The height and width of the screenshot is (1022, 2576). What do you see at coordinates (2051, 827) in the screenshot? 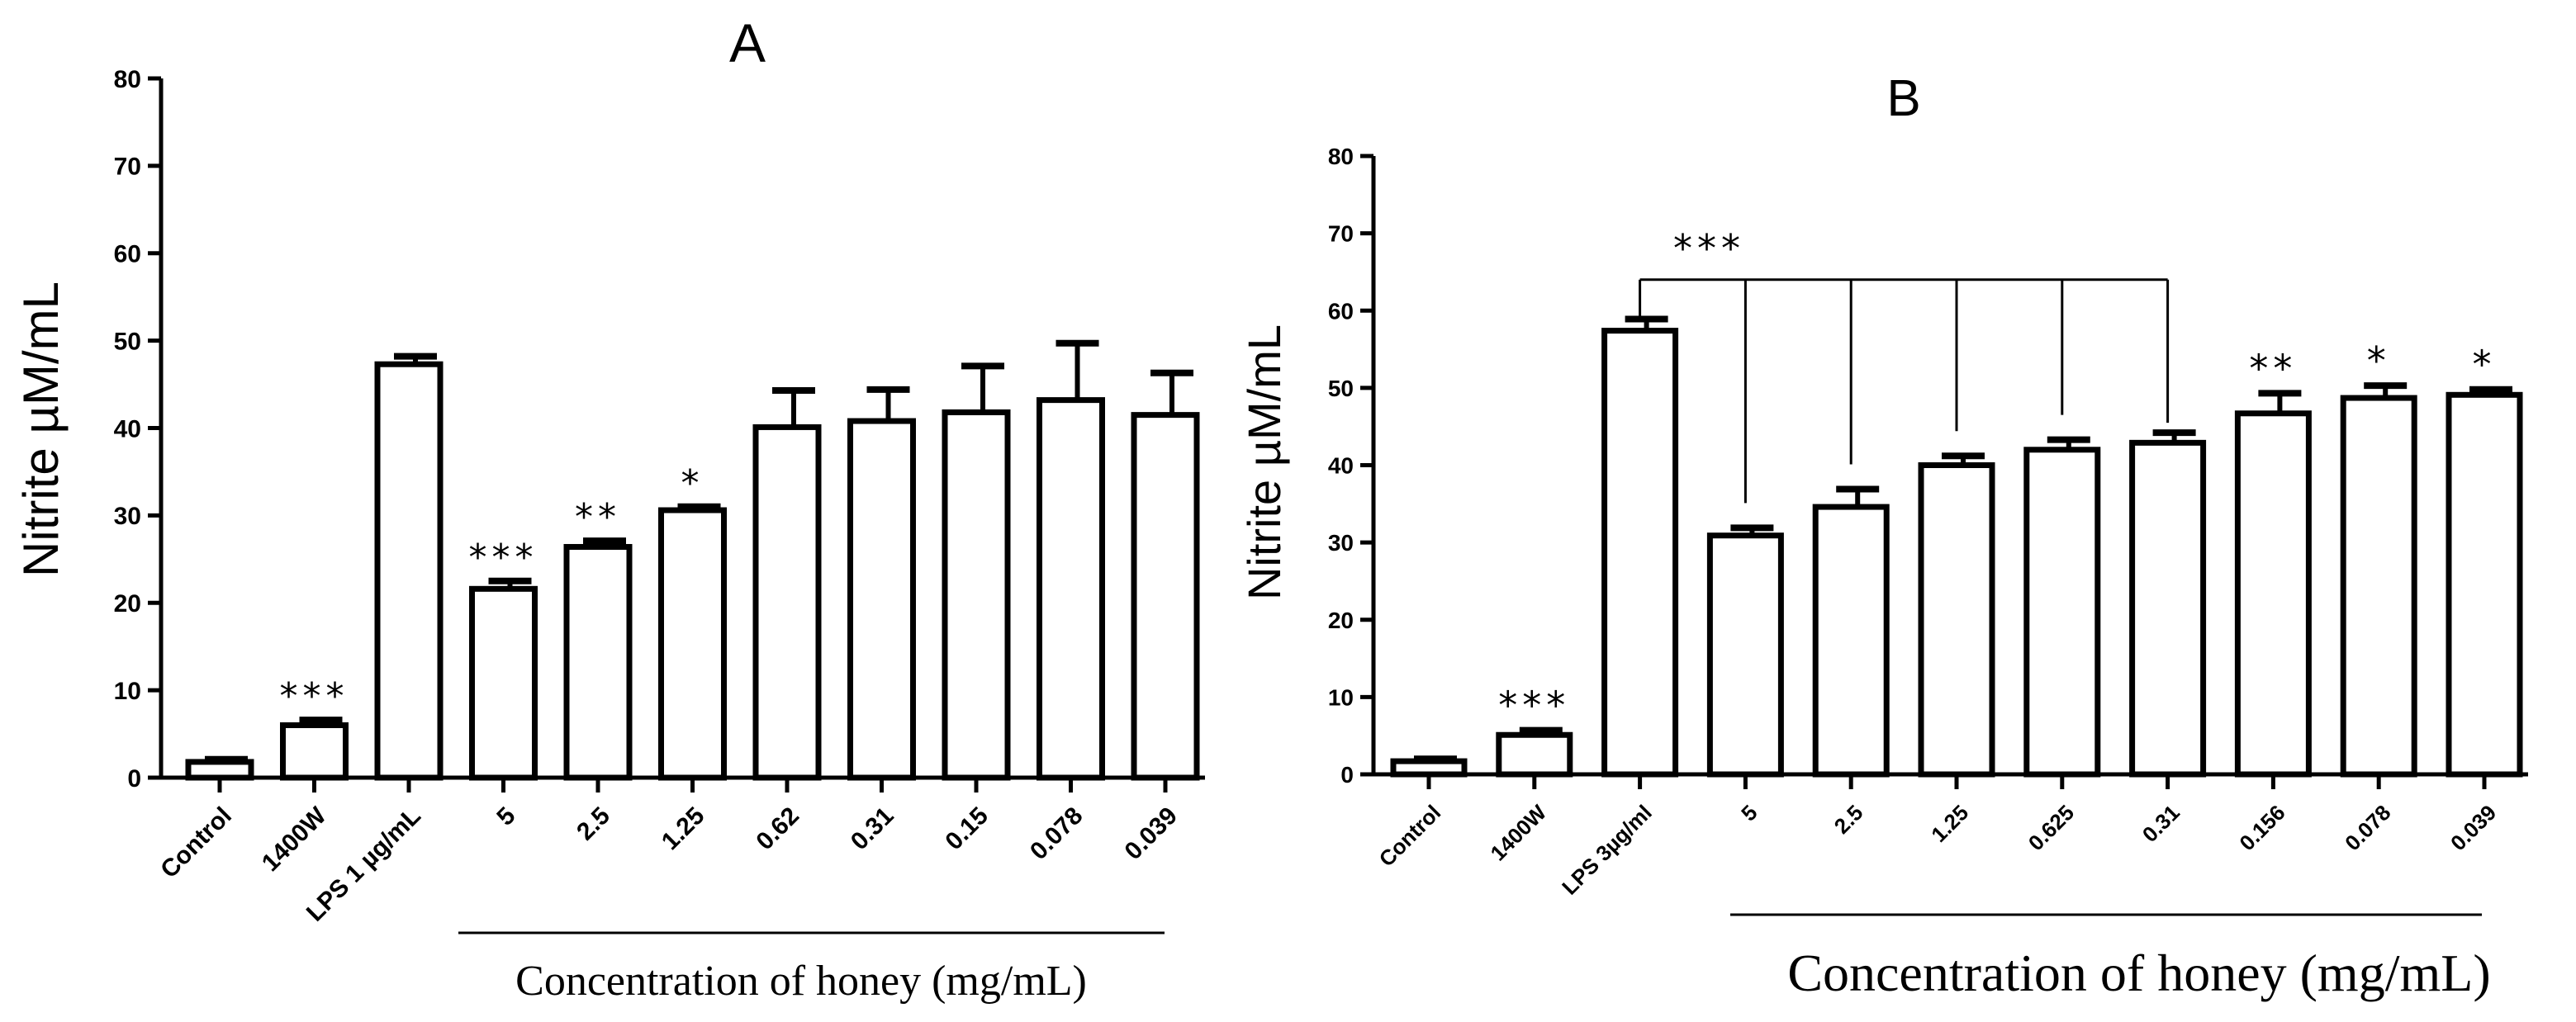
I see `category-label: 0.625` at bounding box center [2051, 827].